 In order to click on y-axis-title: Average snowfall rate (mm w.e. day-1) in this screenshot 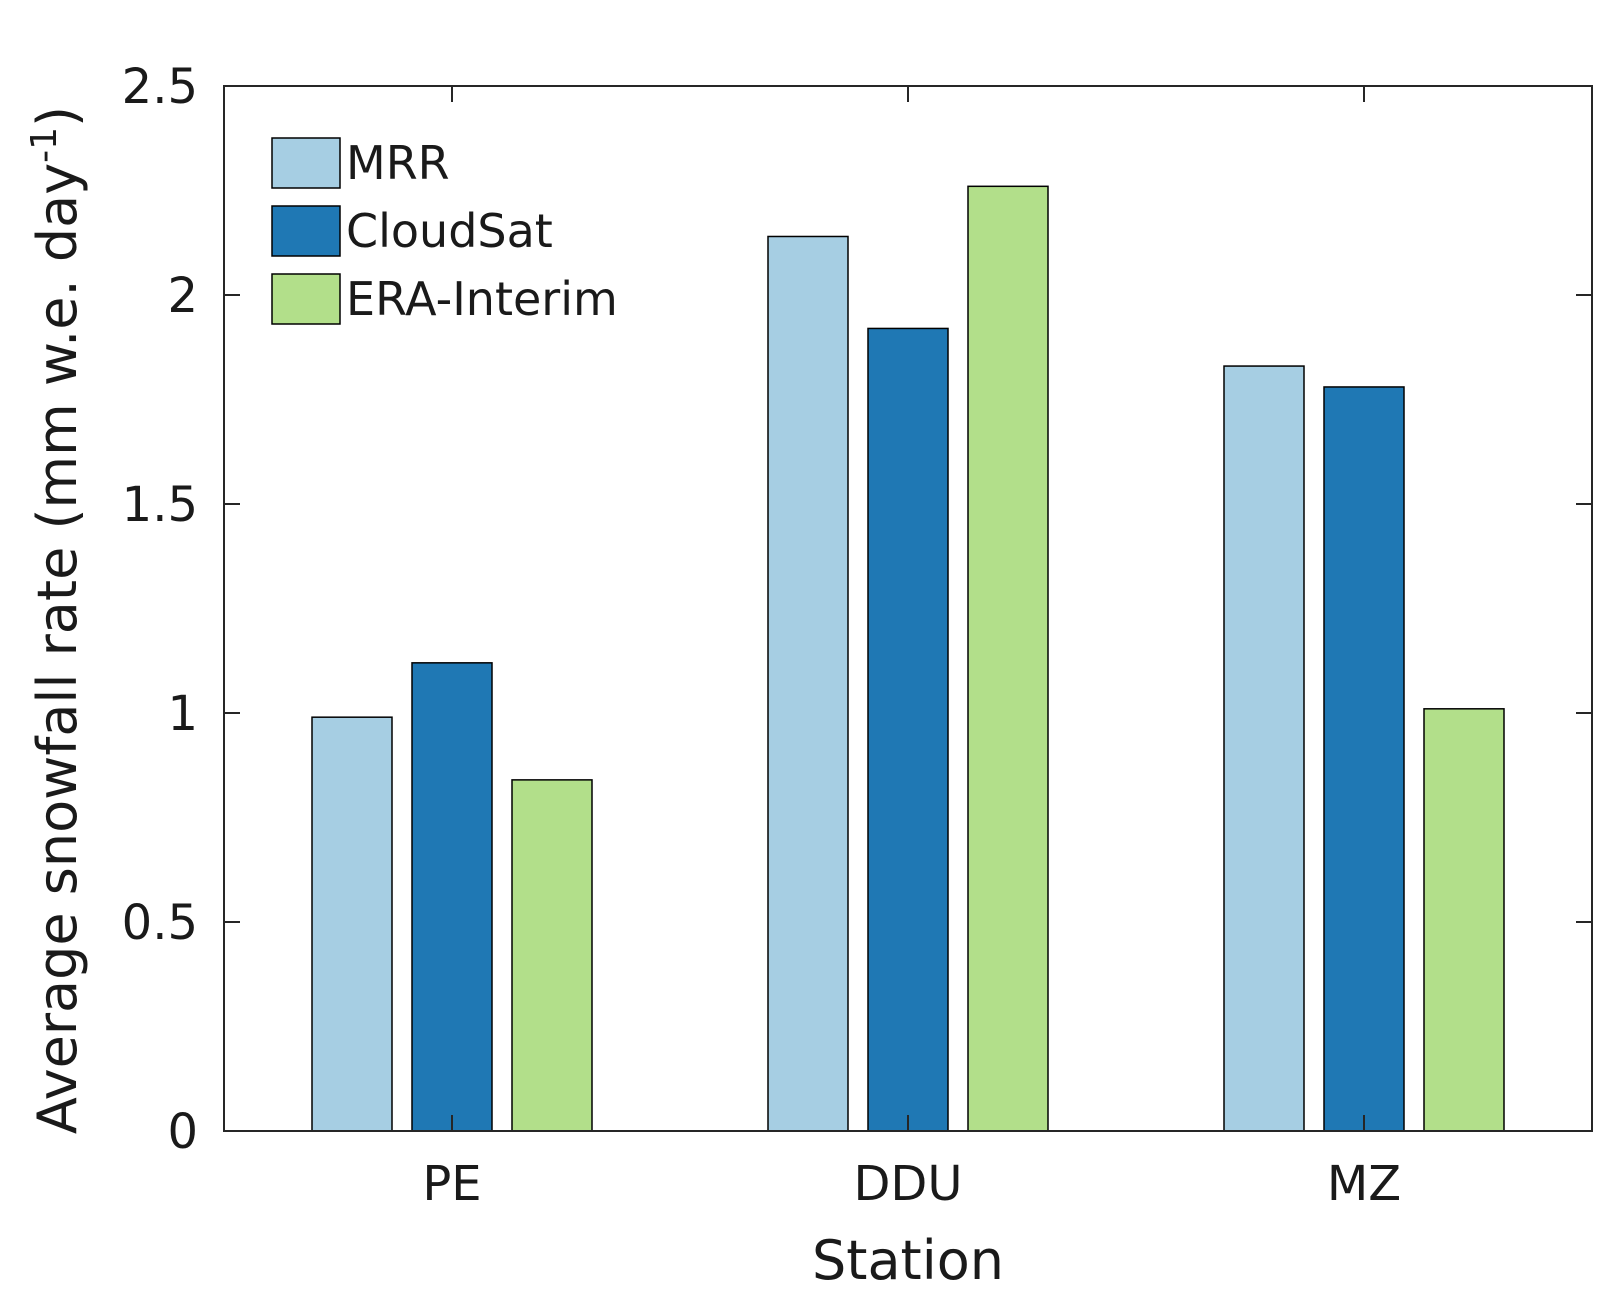, I will do `click(56, 620)`.